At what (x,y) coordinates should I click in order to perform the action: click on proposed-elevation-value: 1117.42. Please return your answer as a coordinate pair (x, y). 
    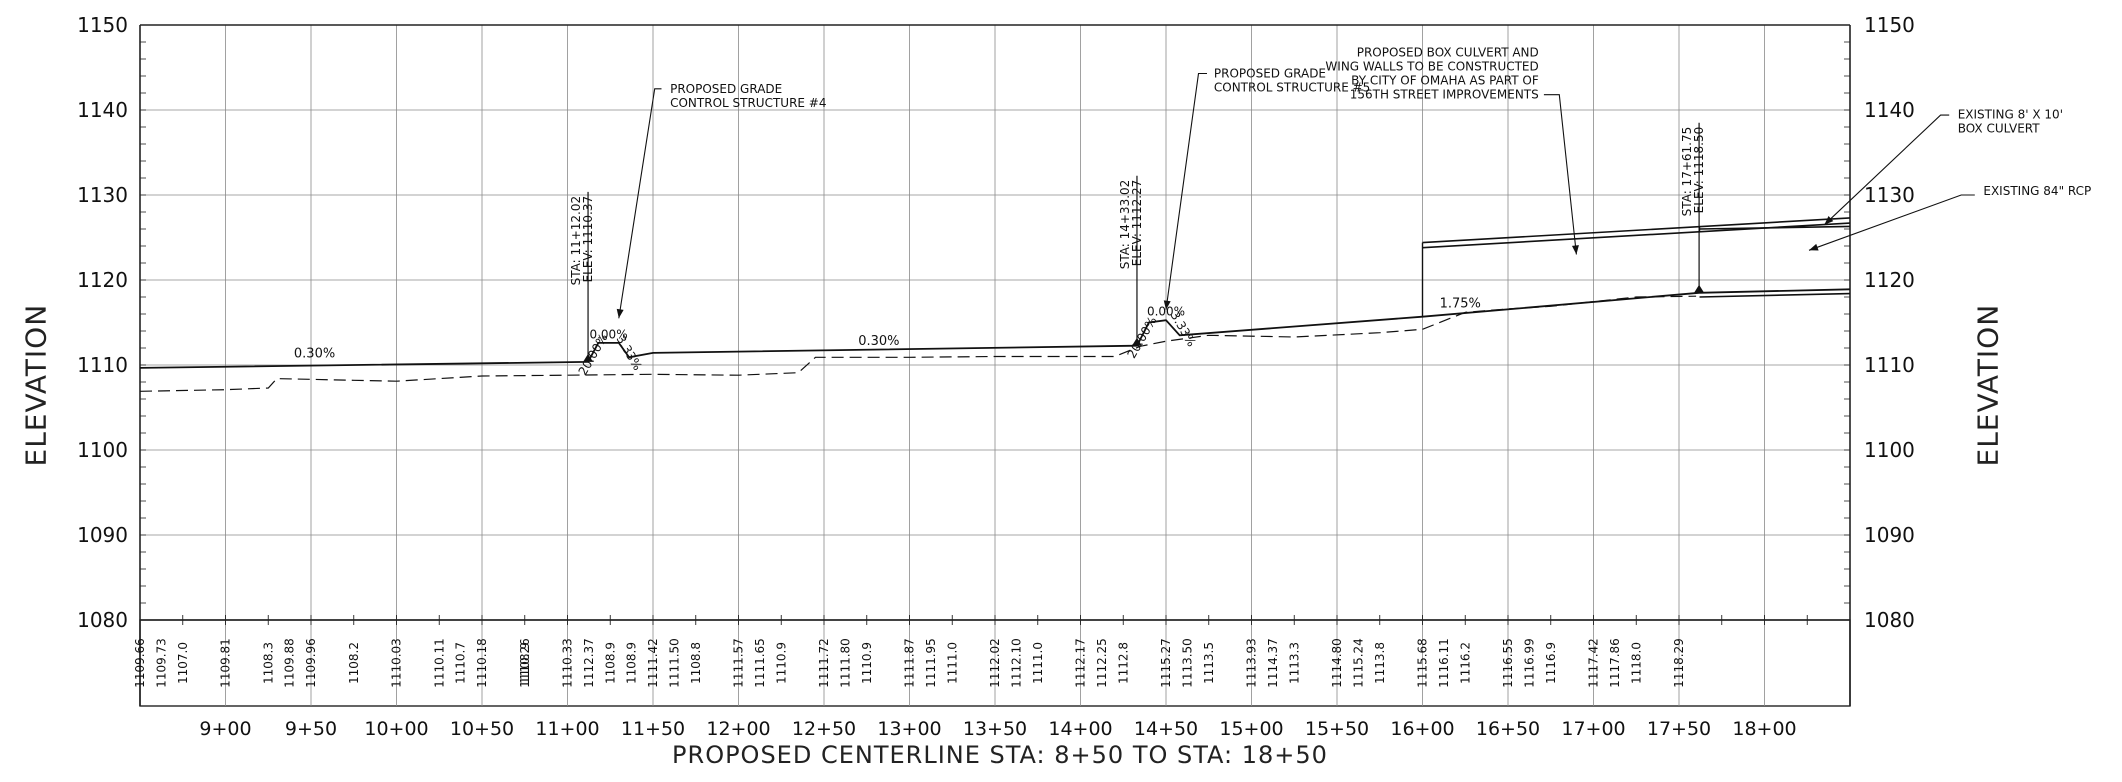
    Looking at the image, I should click on (1594, 663).